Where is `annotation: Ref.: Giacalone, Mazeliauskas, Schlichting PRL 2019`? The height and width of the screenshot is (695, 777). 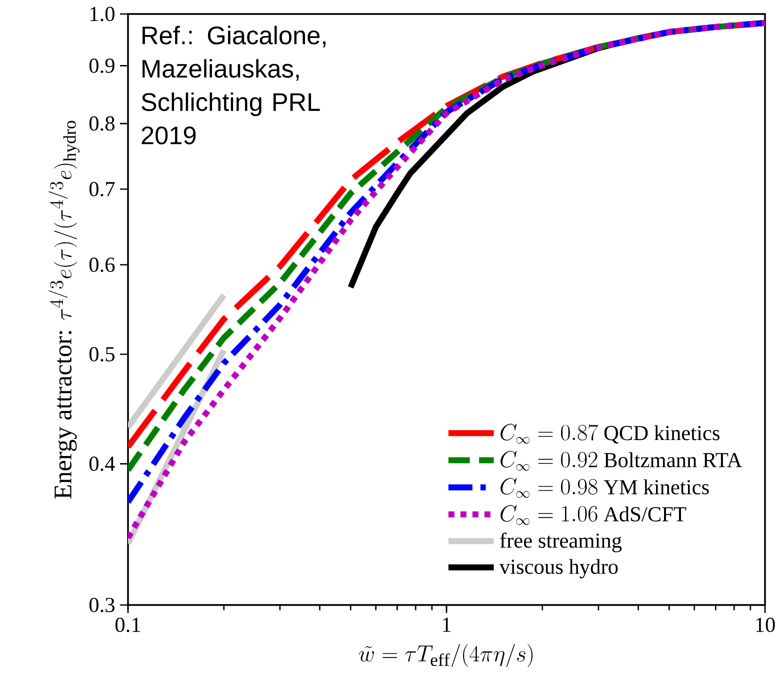 annotation: Ref.: Giacalone, Mazeliauskas, Schlichting PRL 2019 is located at coordinates (234, 85).